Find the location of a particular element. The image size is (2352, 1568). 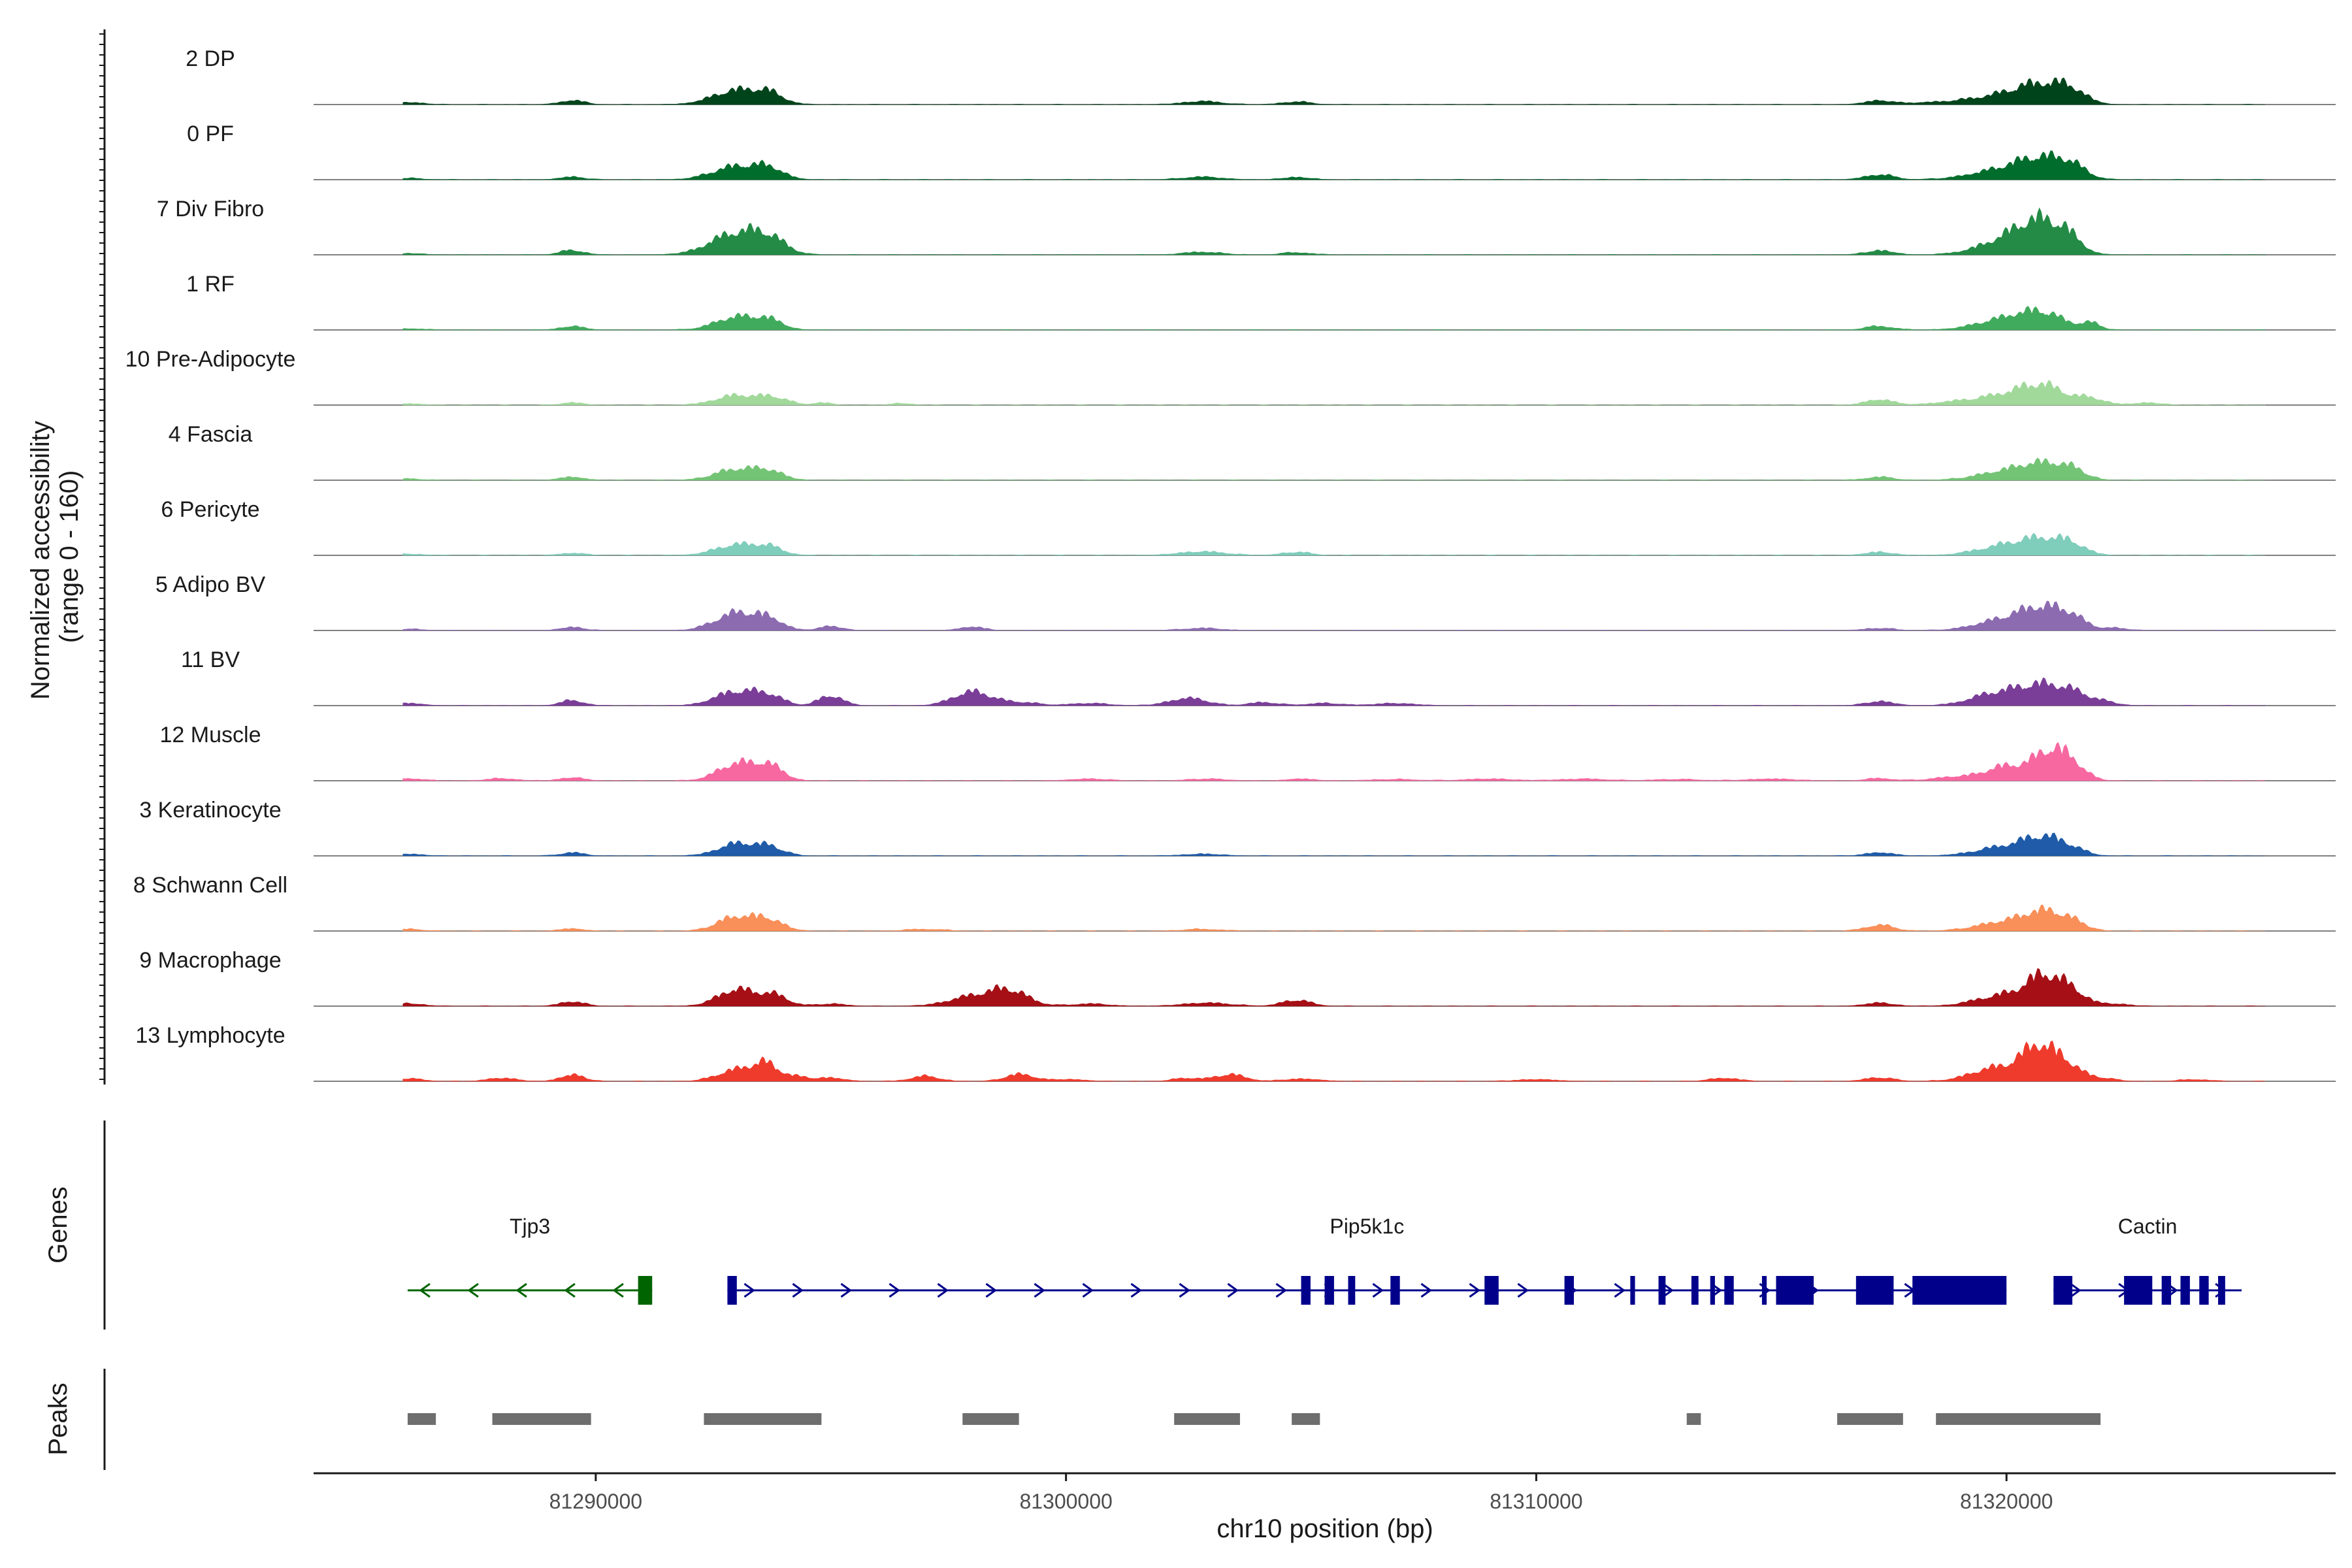

track-label: 9 Macrophage is located at coordinates (210, 960).